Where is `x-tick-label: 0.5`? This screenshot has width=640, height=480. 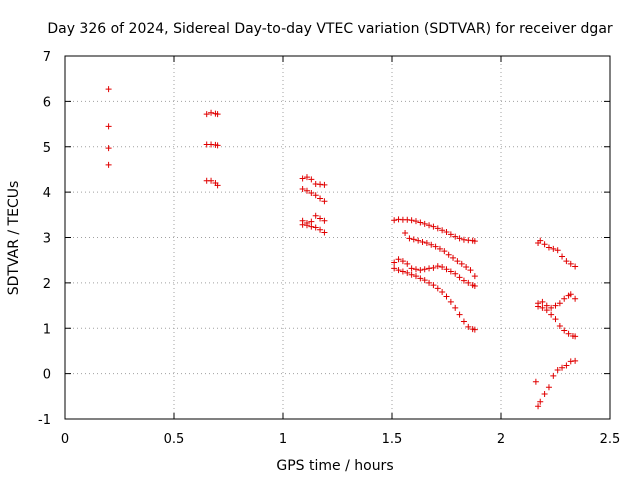
x-tick-label: 0.5 is located at coordinates (174, 439).